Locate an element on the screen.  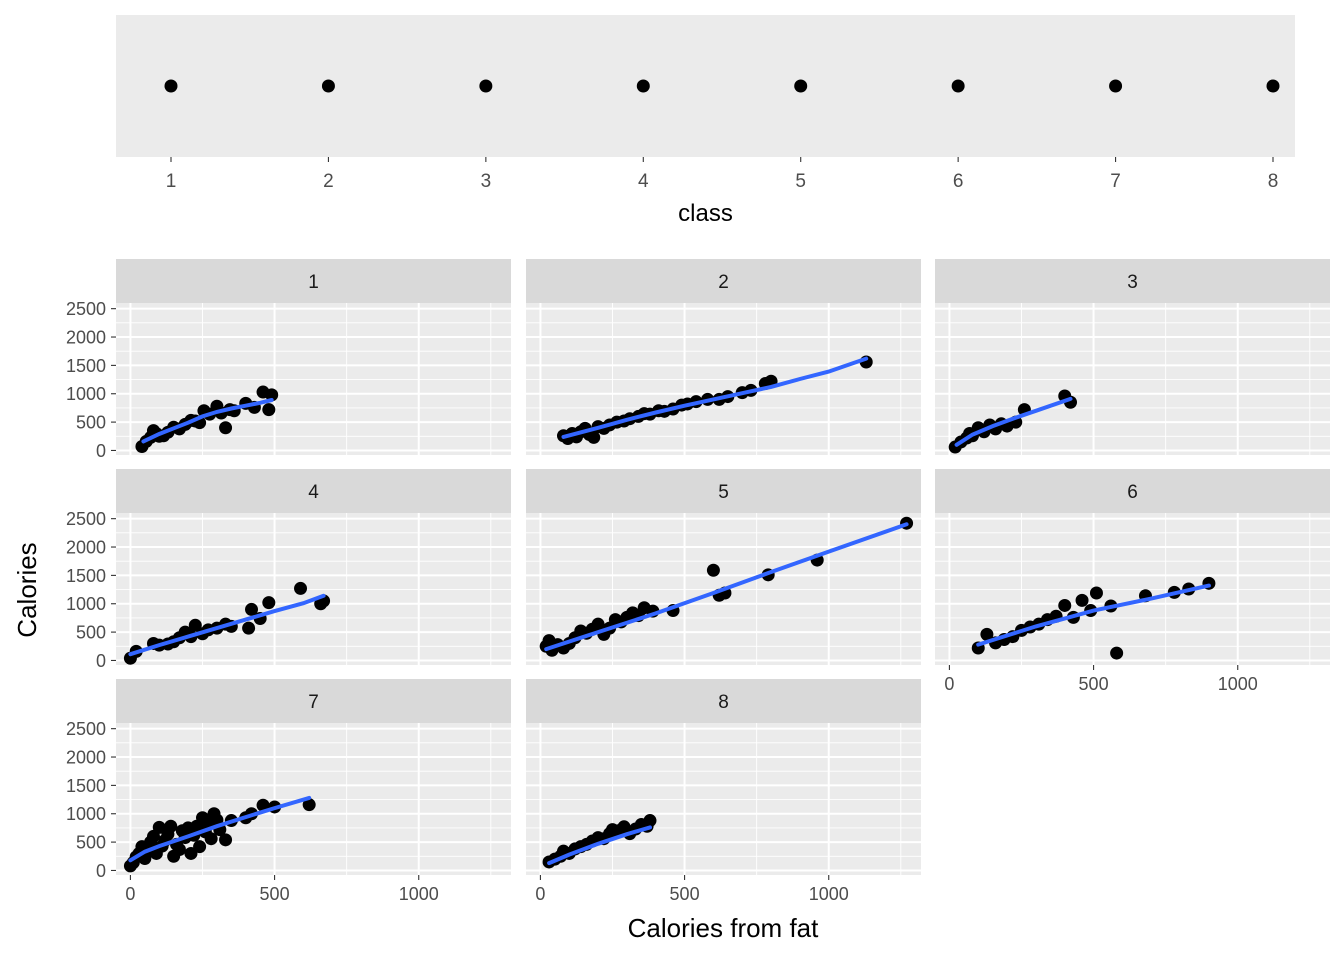
y-axis-title: Calories is located at coordinates (27, 589).